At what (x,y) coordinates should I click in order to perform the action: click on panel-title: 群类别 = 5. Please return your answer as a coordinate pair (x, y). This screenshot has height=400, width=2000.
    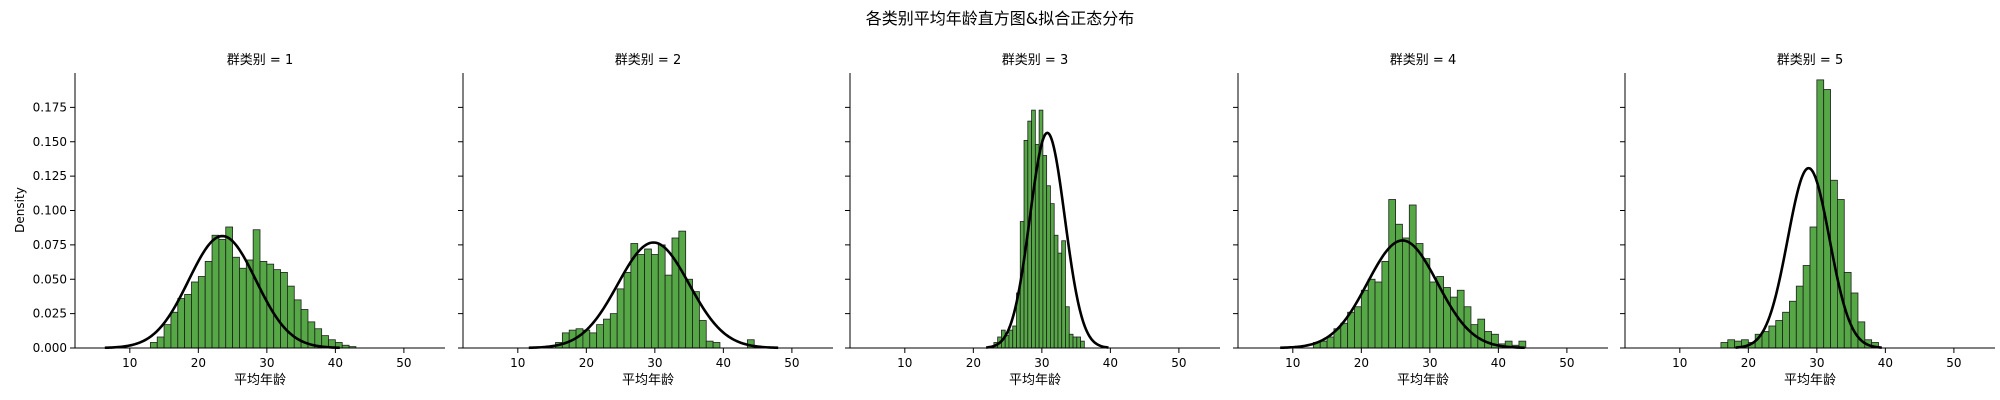
    Looking at the image, I should click on (1810, 60).